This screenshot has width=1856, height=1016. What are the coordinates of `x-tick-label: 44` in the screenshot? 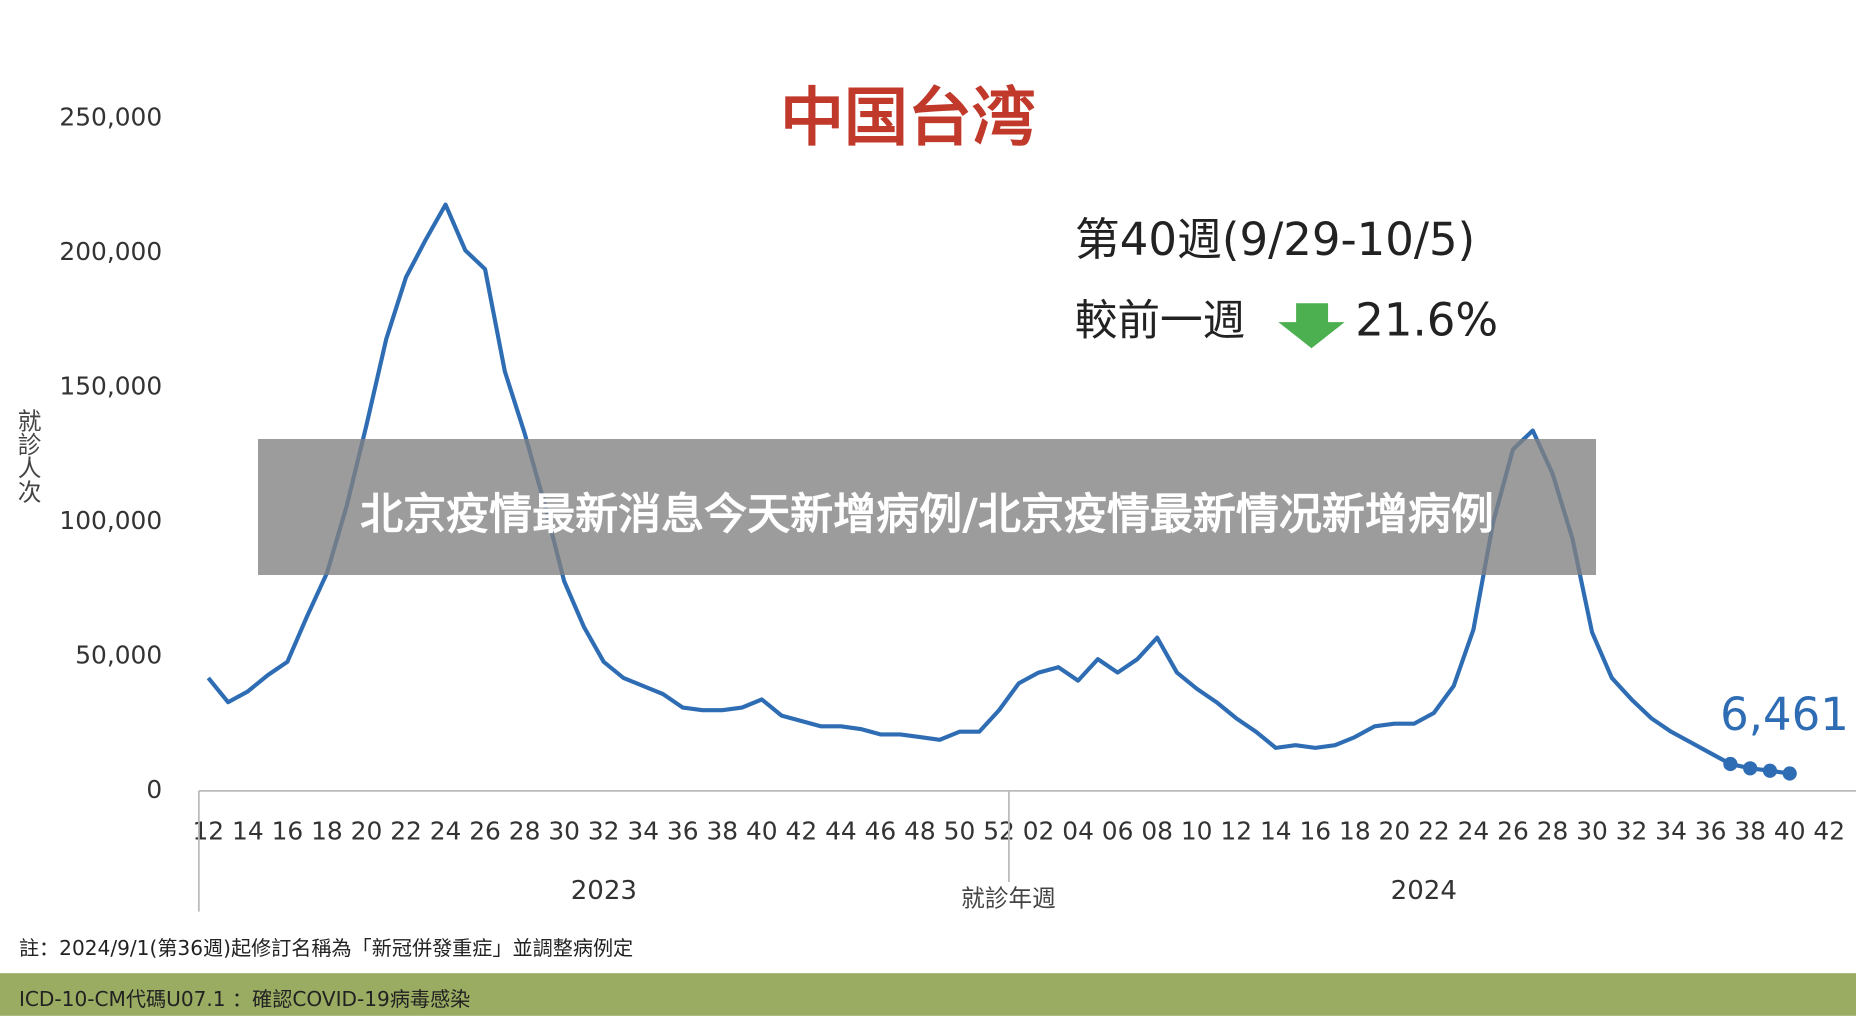 It's located at (841, 830).